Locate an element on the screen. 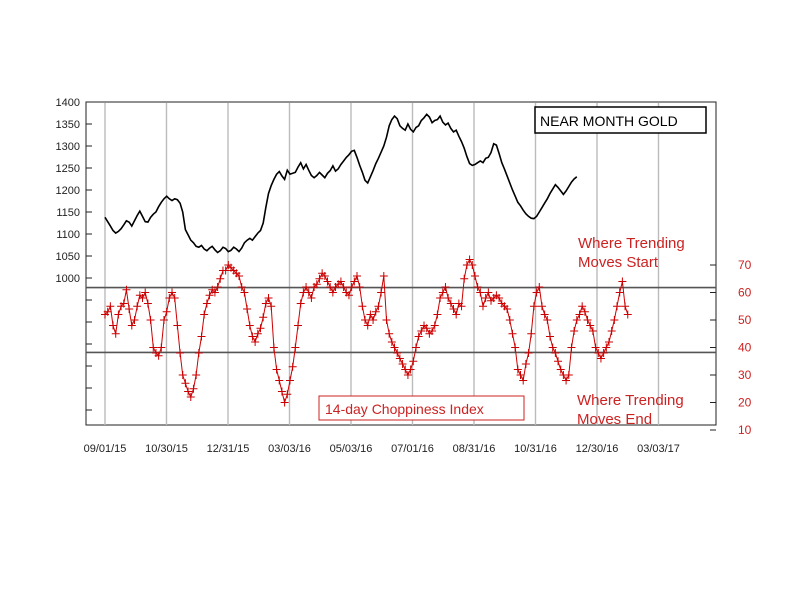 This screenshot has height=612, width=785. annotation-end-line1: Where Trending is located at coordinates (630, 400).